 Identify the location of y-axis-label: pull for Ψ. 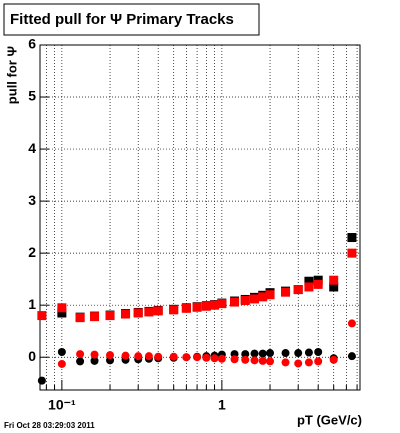
(11, 75).